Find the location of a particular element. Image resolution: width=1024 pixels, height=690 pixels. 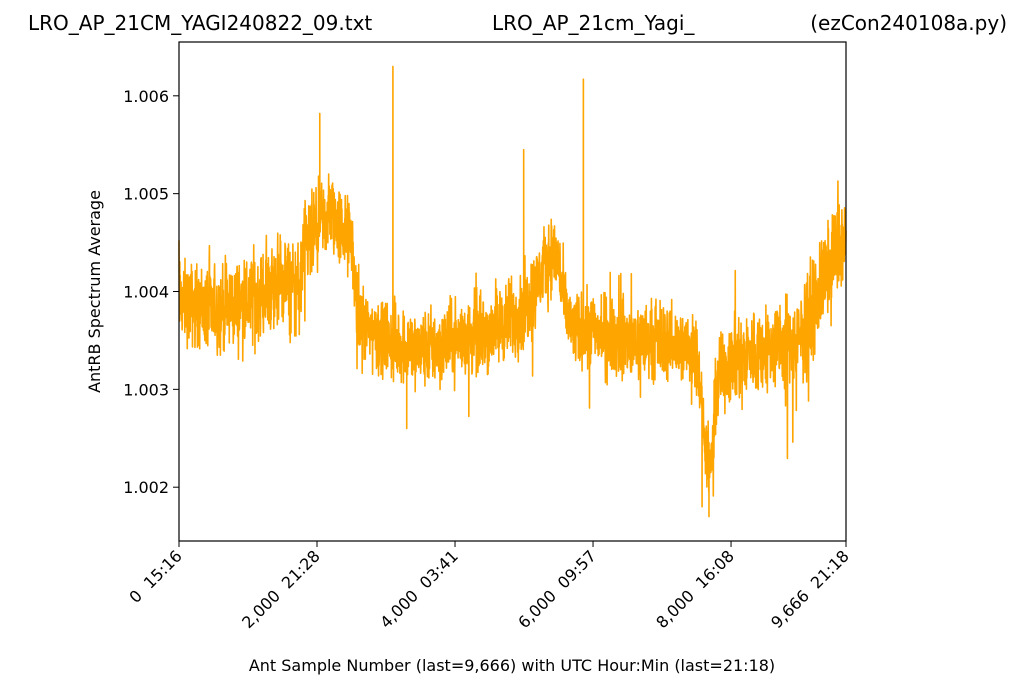

header-dataset: LRO_AP_21cm_Yagi_ is located at coordinates (593, 23).